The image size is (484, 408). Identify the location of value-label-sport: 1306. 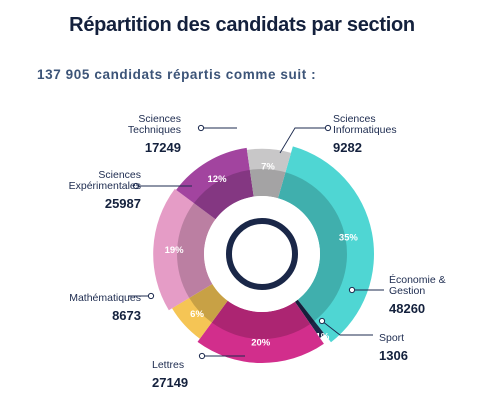
(393, 355).